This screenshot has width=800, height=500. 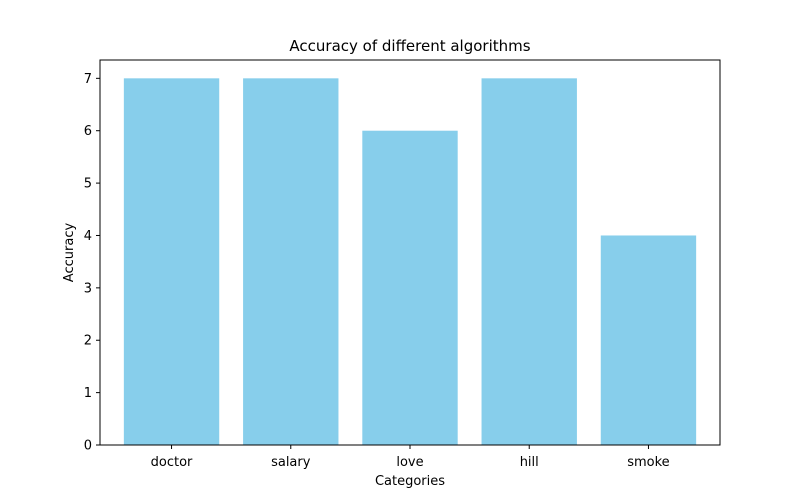 What do you see at coordinates (69, 253) in the screenshot?
I see `y-axis-label: Accuracy` at bounding box center [69, 253].